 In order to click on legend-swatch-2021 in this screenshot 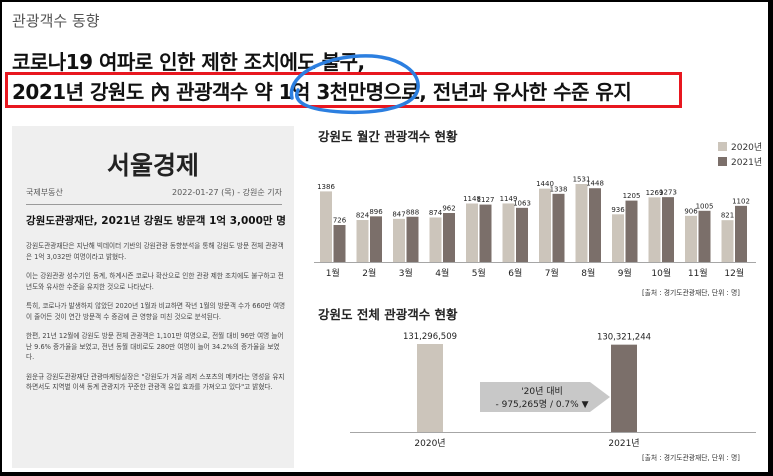, I will do `click(722, 161)`.